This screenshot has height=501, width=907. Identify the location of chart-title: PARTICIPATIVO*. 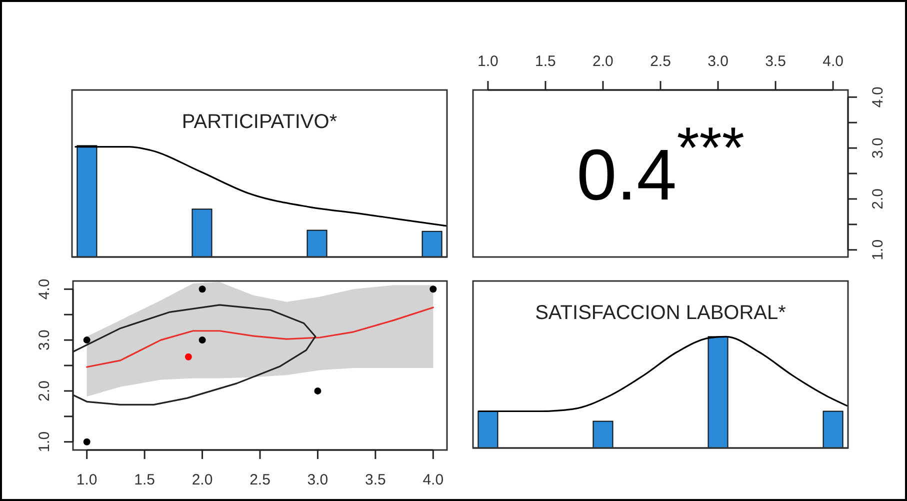
(260, 122).